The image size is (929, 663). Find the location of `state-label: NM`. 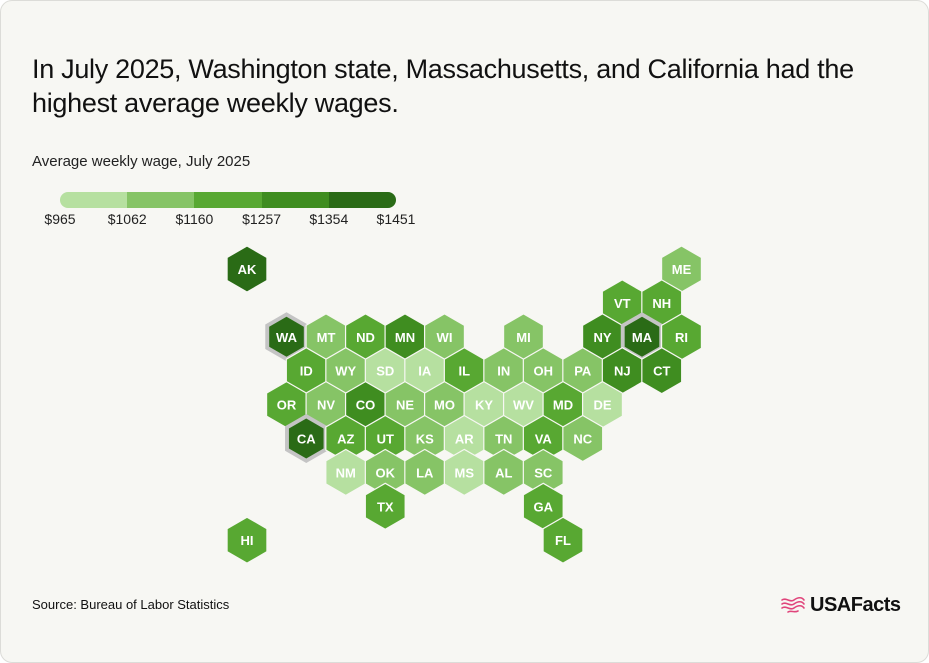

state-label: NM is located at coordinates (346, 472).